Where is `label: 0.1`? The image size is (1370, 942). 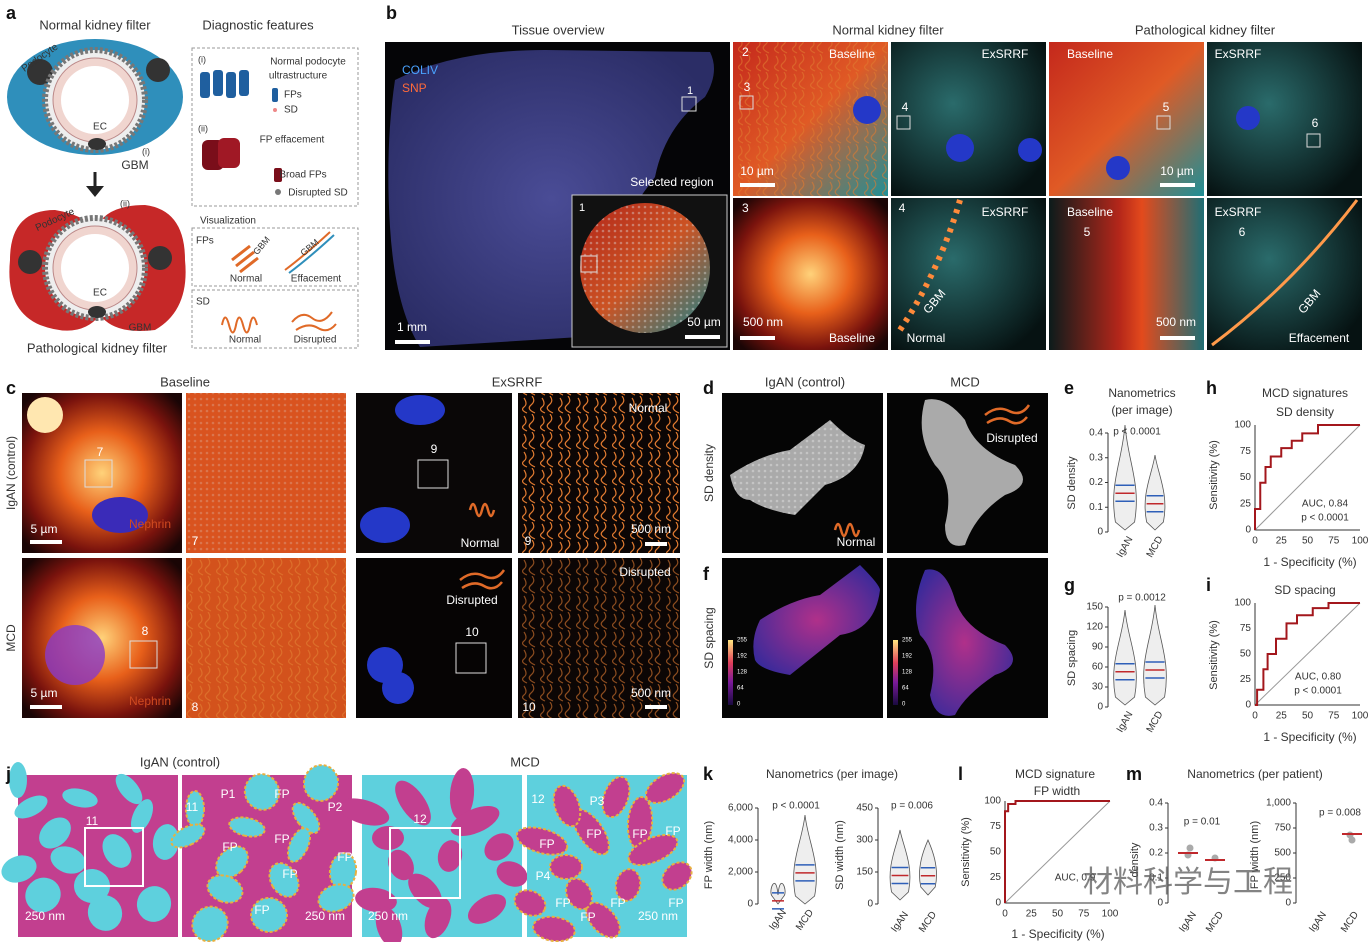 label: 0.1 is located at coordinates (1156, 878).